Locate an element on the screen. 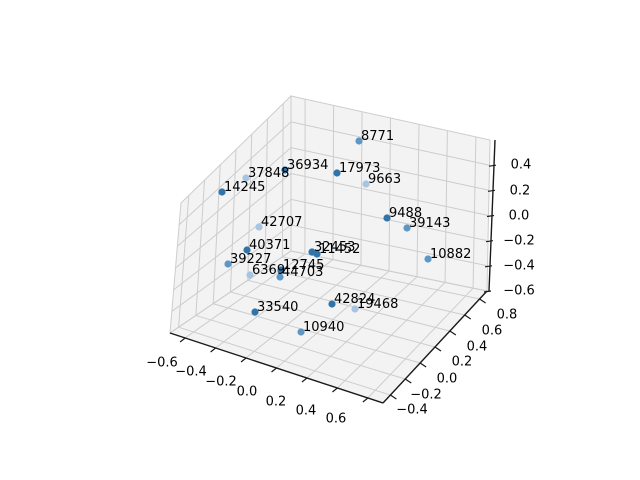 This screenshot has height=480, width=640. point-label: 6369 is located at coordinates (269, 270).